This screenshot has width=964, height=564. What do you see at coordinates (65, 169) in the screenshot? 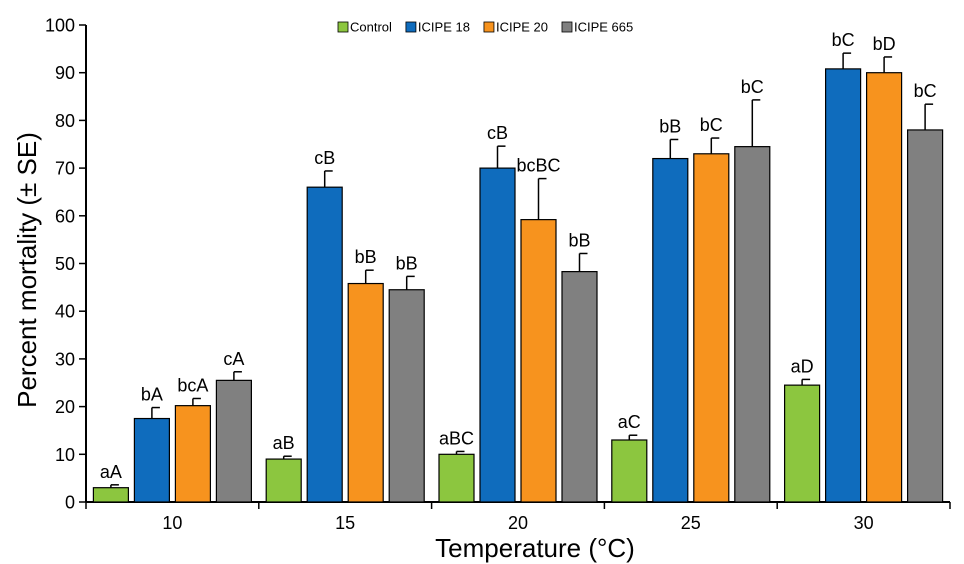
I see `y-tick-label: 70` at bounding box center [65, 169].